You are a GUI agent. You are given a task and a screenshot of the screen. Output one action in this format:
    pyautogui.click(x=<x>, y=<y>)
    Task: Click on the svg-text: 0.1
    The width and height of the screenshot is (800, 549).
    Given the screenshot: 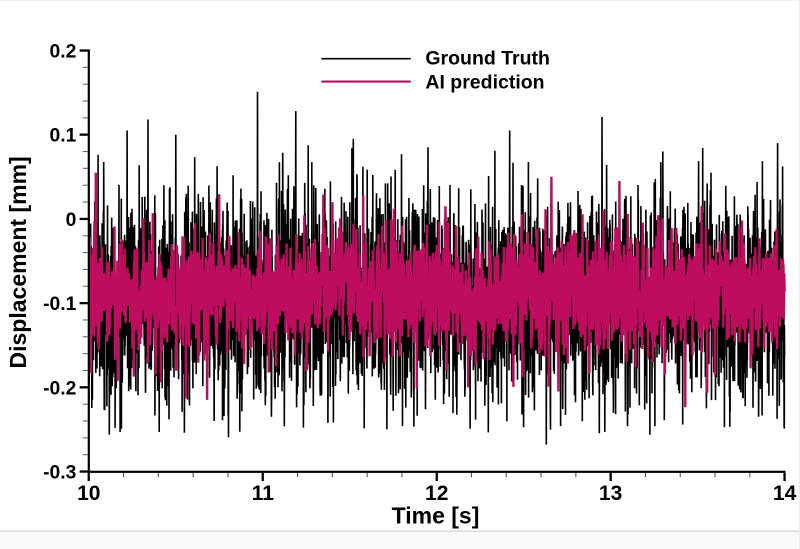 What is the action you would take?
    pyautogui.click(x=62, y=136)
    